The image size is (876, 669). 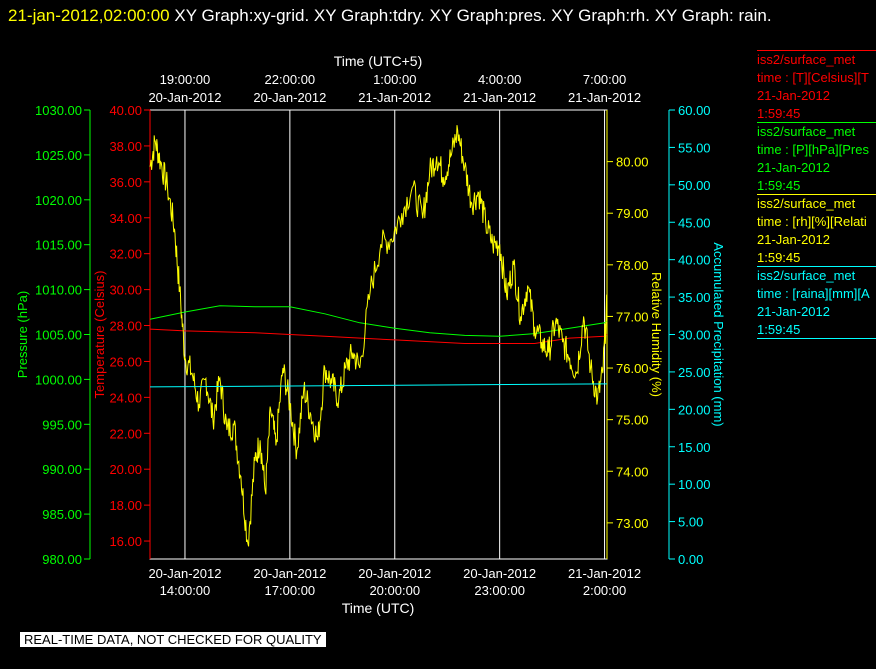 What do you see at coordinates (378, 61) in the screenshot?
I see `top-axis-title: Time (UTC+5)` at bounding box center [378, 61].